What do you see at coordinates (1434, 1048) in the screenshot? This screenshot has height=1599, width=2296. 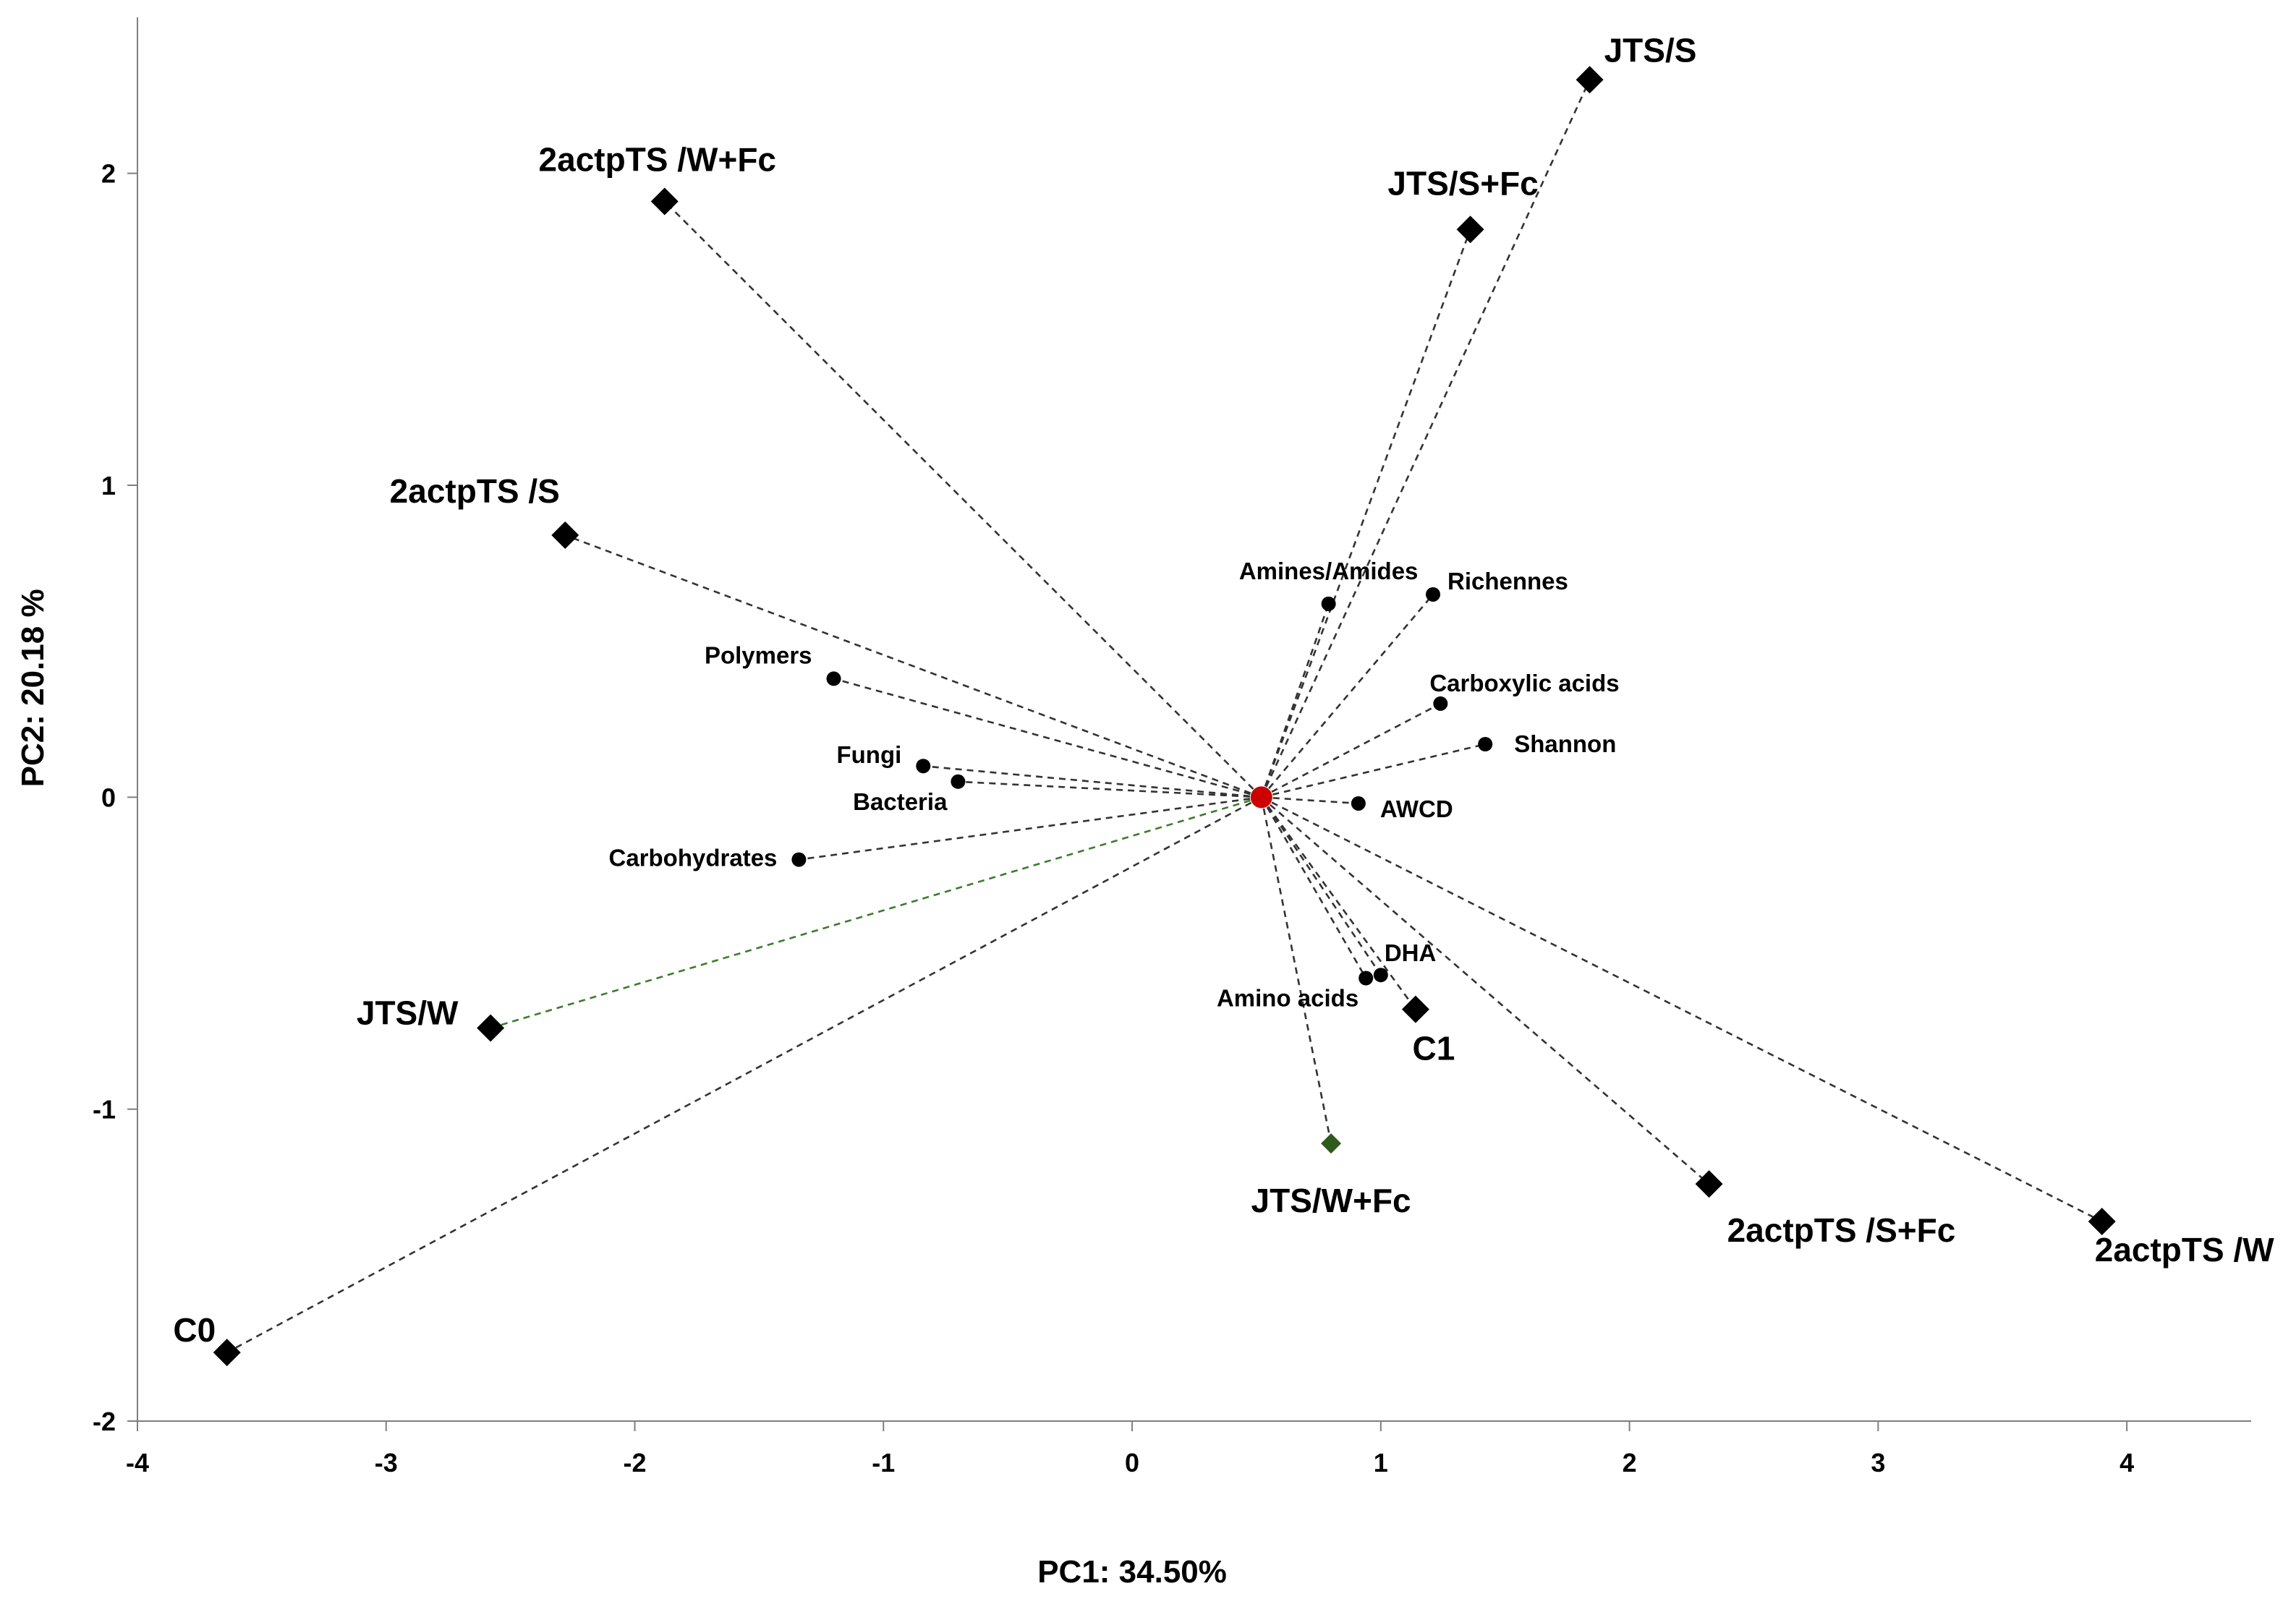 I see `treatment-label: C1` at bounding box center [1434, 1048].